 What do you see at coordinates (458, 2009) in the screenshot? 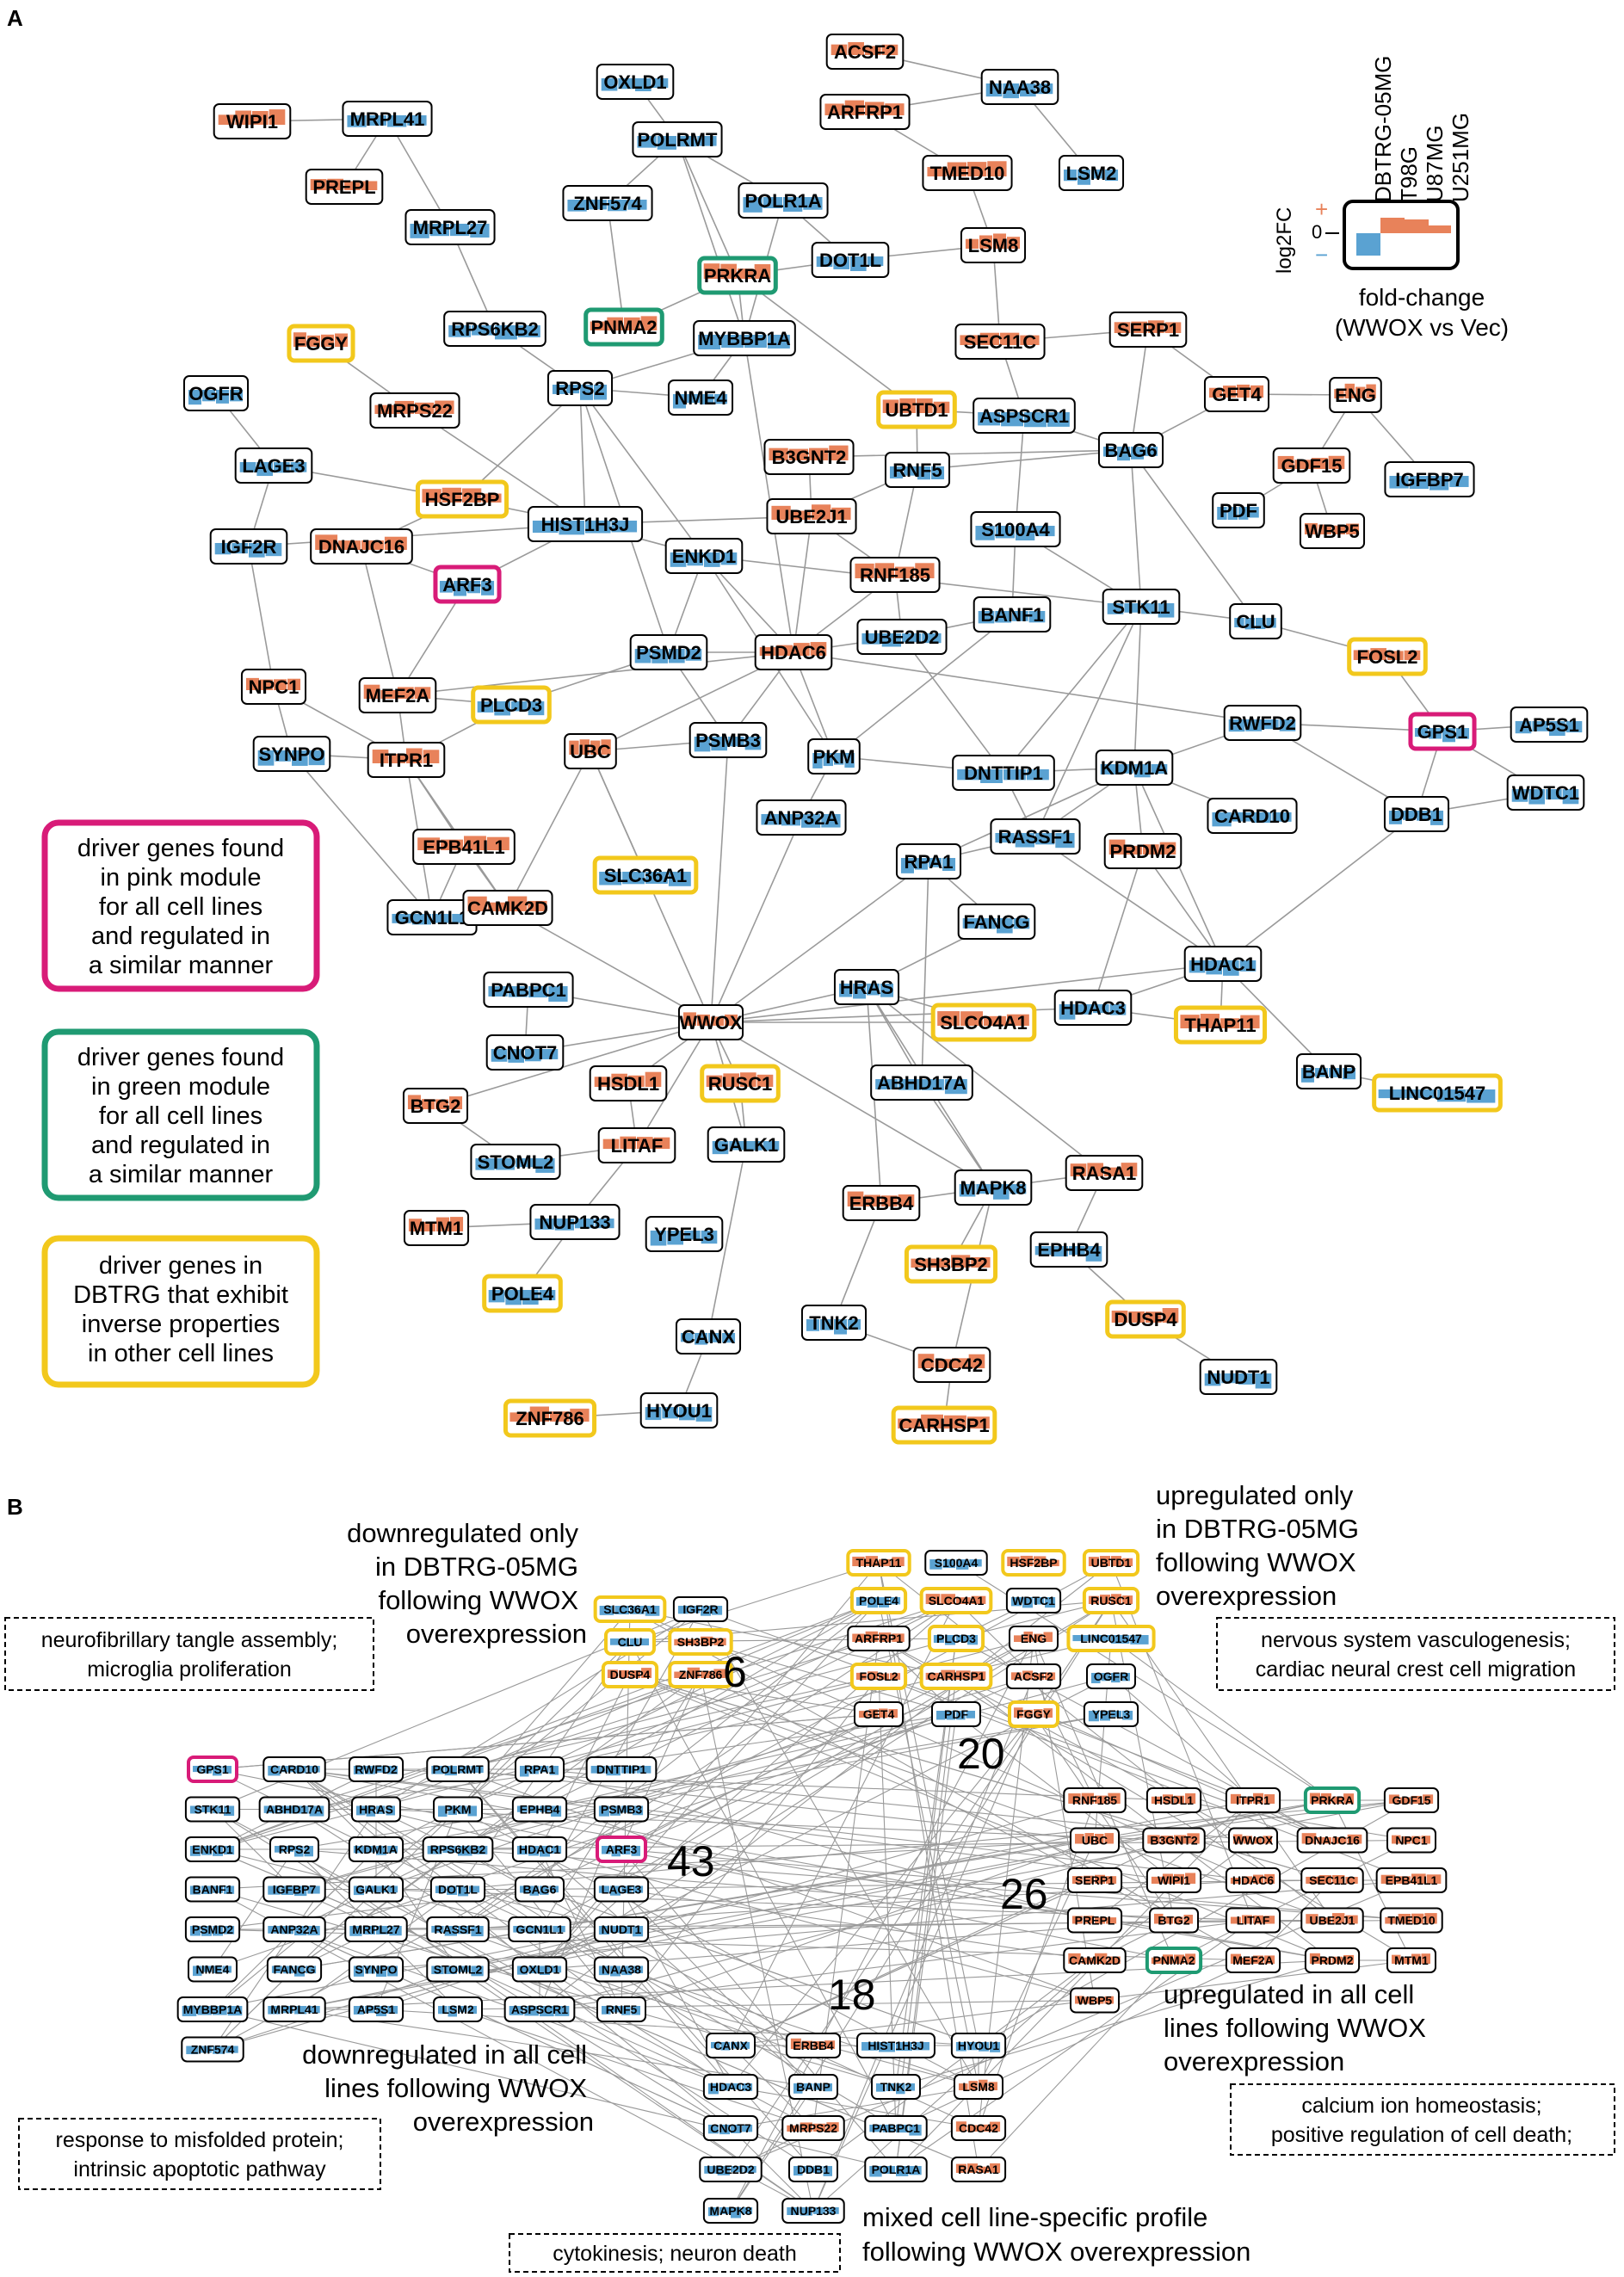
I see `b-node-lsm2: LSM2` at bounding box center [458, 2009].